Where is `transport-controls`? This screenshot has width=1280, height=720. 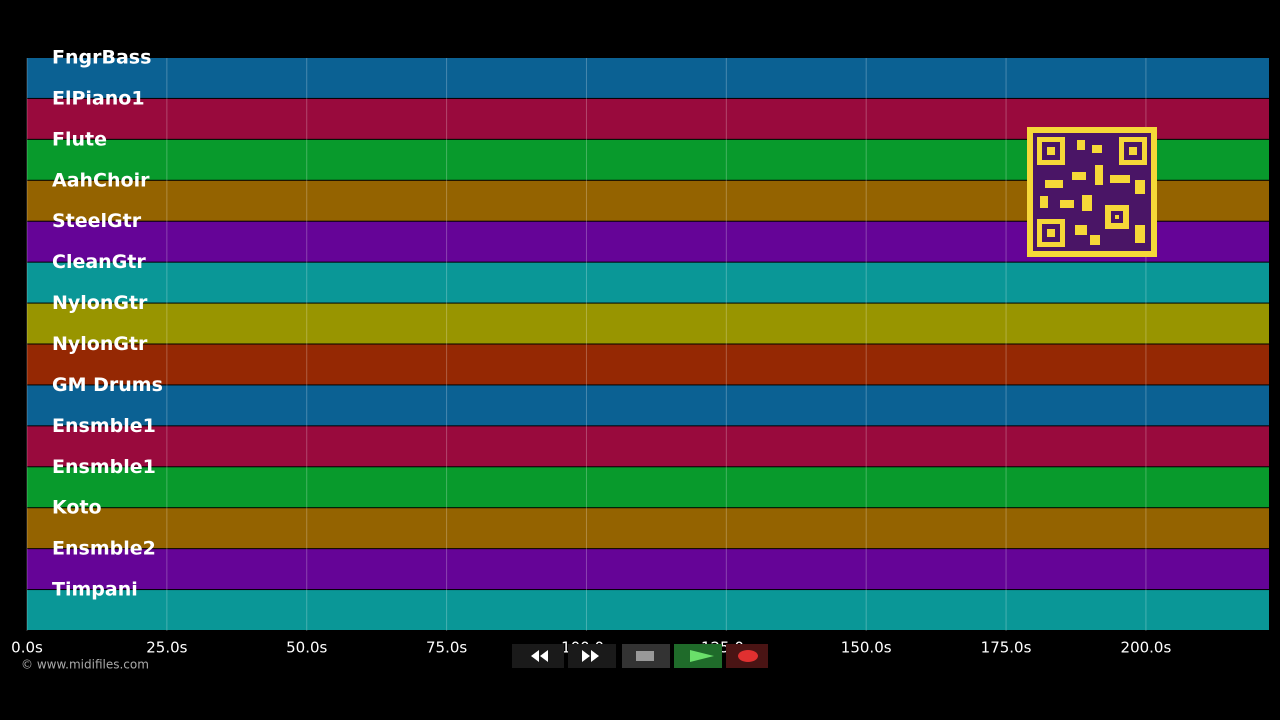 transport-controls is located at coordinates (640, 656).